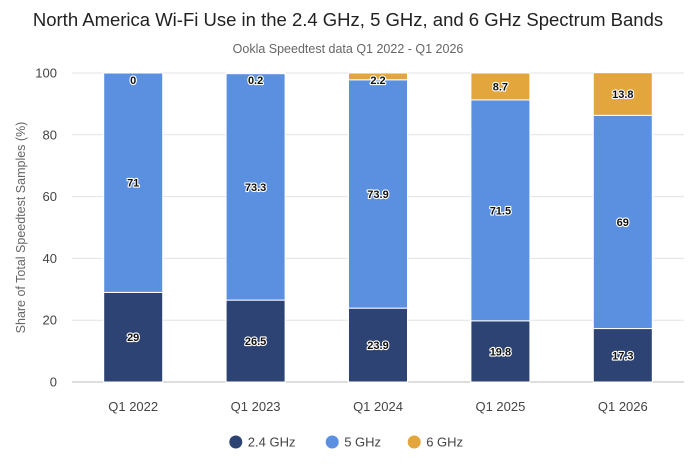 The width and height of the screenshot is (696, 472). I want to click on y-axis-label: Share of Total Speedtest Samples (%), so click(21, 228).